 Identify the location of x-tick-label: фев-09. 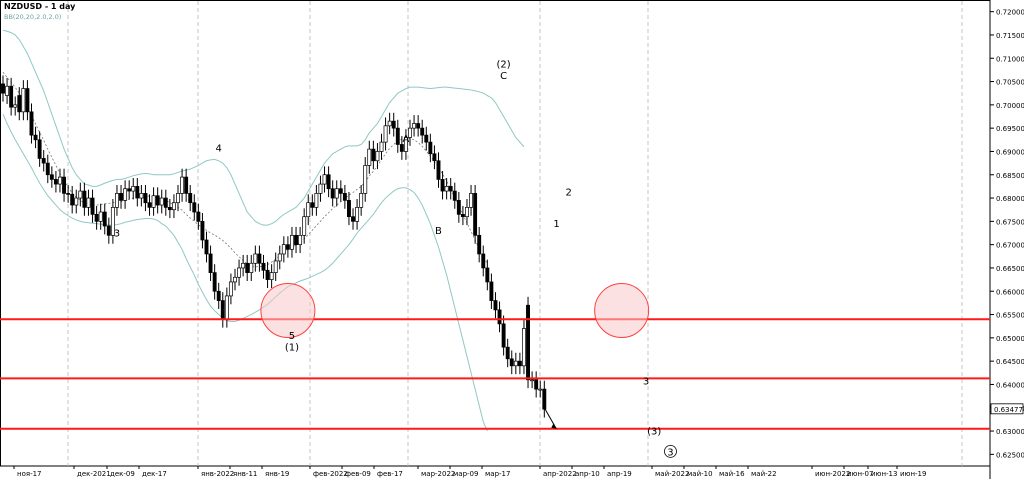
(358, 474).